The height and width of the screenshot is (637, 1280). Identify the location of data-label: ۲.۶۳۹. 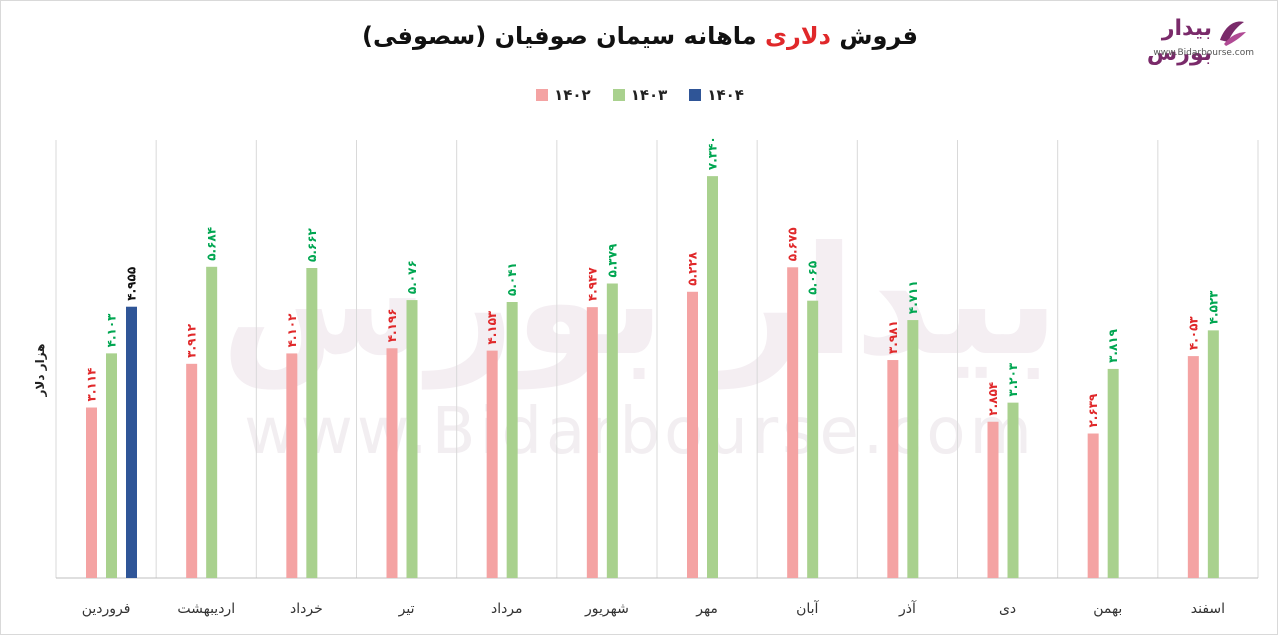
(1093, 410).